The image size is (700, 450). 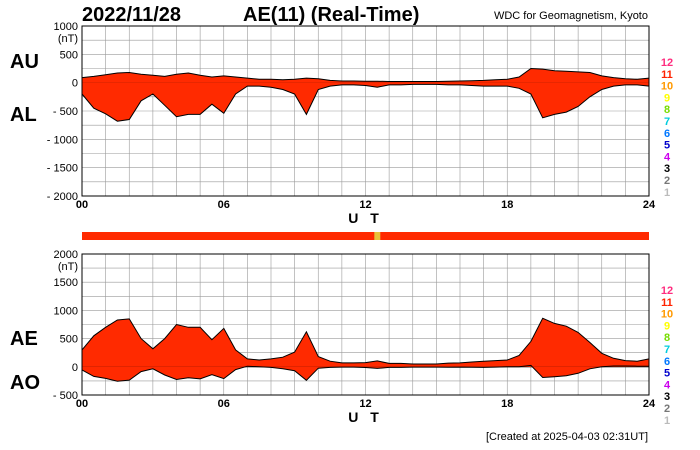 I want to click on created-timestamp: [Created at 2025-04-03 02:31UT], so click(x=566, y=437).